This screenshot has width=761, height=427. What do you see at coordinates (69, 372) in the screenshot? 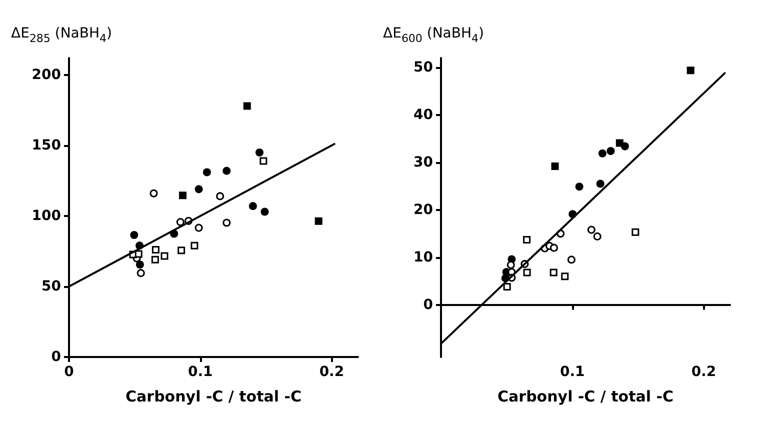
I see `x-tick-label: 0` at bounding box center [69, 372].